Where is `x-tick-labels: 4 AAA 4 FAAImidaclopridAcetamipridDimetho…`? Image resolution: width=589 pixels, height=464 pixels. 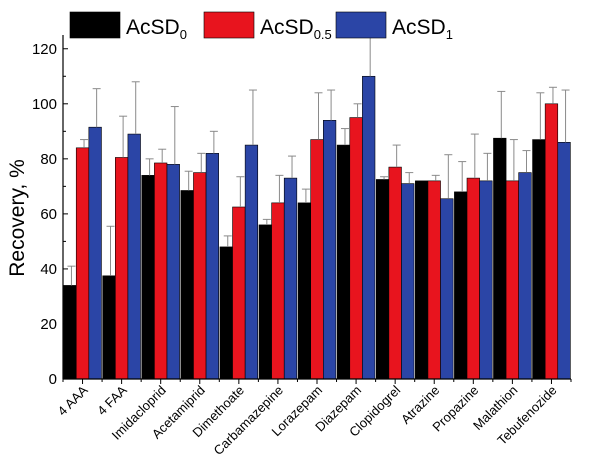 x-tick-labels: 4 AAA 4 FAAImidaclopridAcetamipridDimetho… is located at coordinates (306, 420).